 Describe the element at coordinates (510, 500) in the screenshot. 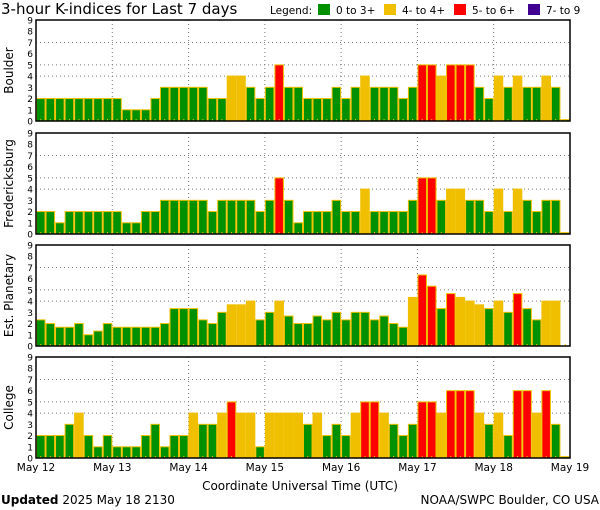

I see `credit: NOAA/SWPC Boulder, CO USA` at that location.